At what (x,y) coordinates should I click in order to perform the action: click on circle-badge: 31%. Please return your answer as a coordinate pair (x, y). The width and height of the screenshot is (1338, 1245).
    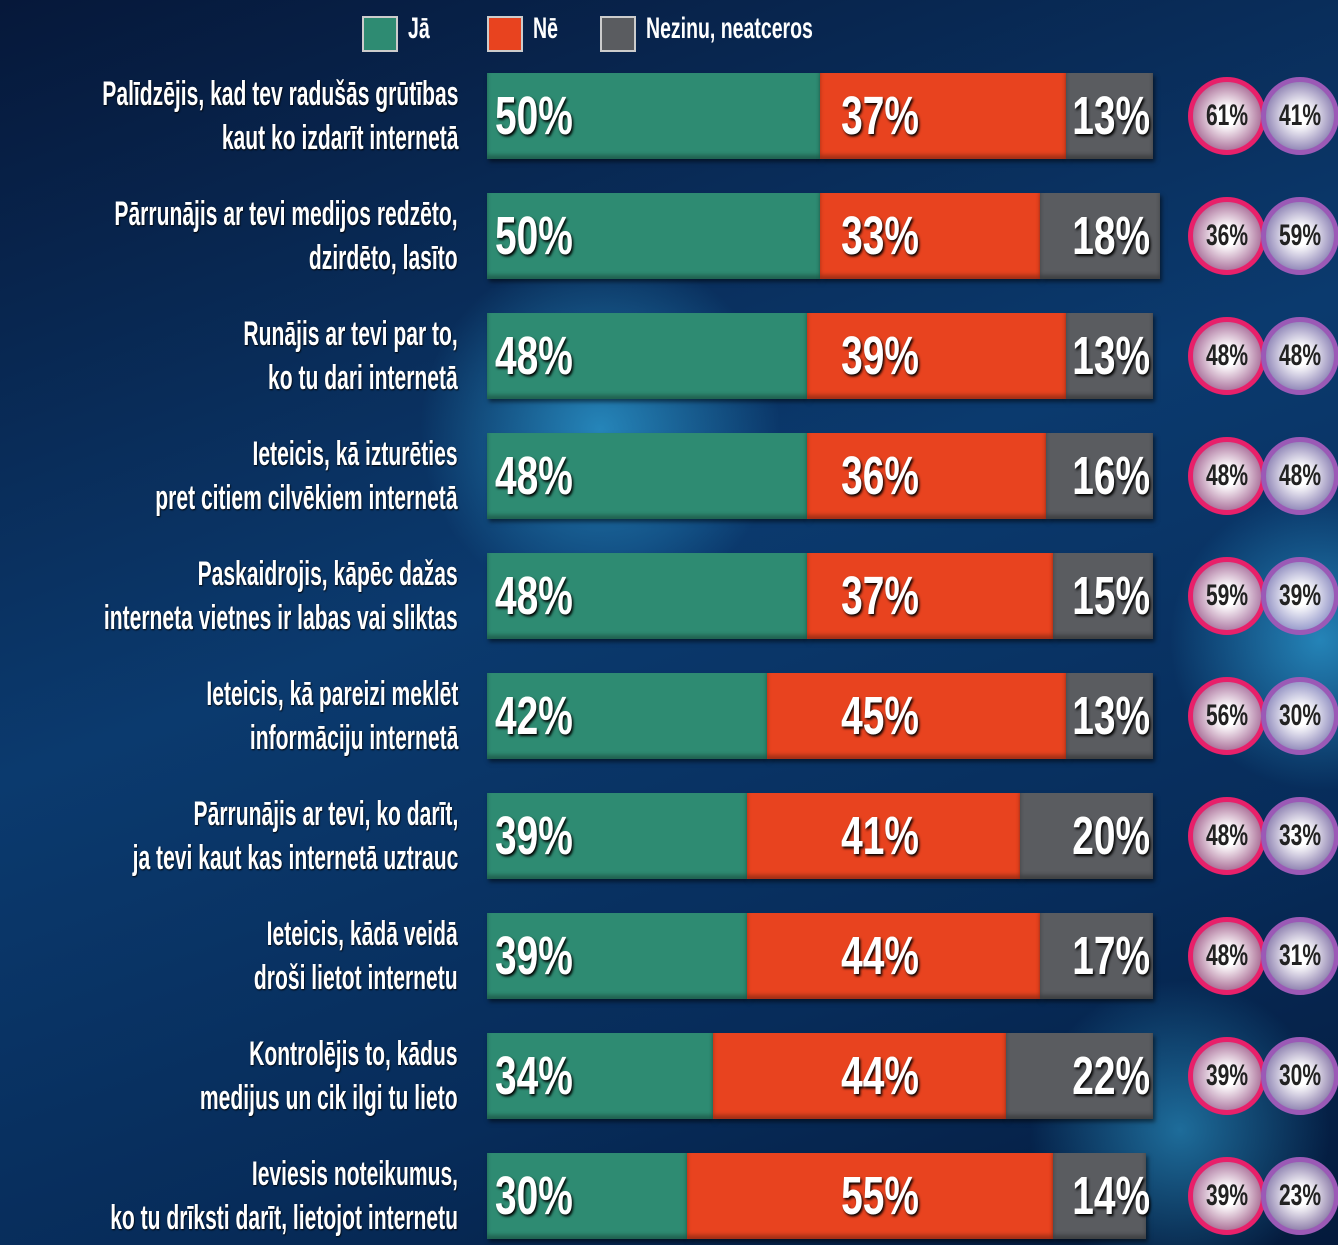
    Looking at the image, I should click on (1299, 956).